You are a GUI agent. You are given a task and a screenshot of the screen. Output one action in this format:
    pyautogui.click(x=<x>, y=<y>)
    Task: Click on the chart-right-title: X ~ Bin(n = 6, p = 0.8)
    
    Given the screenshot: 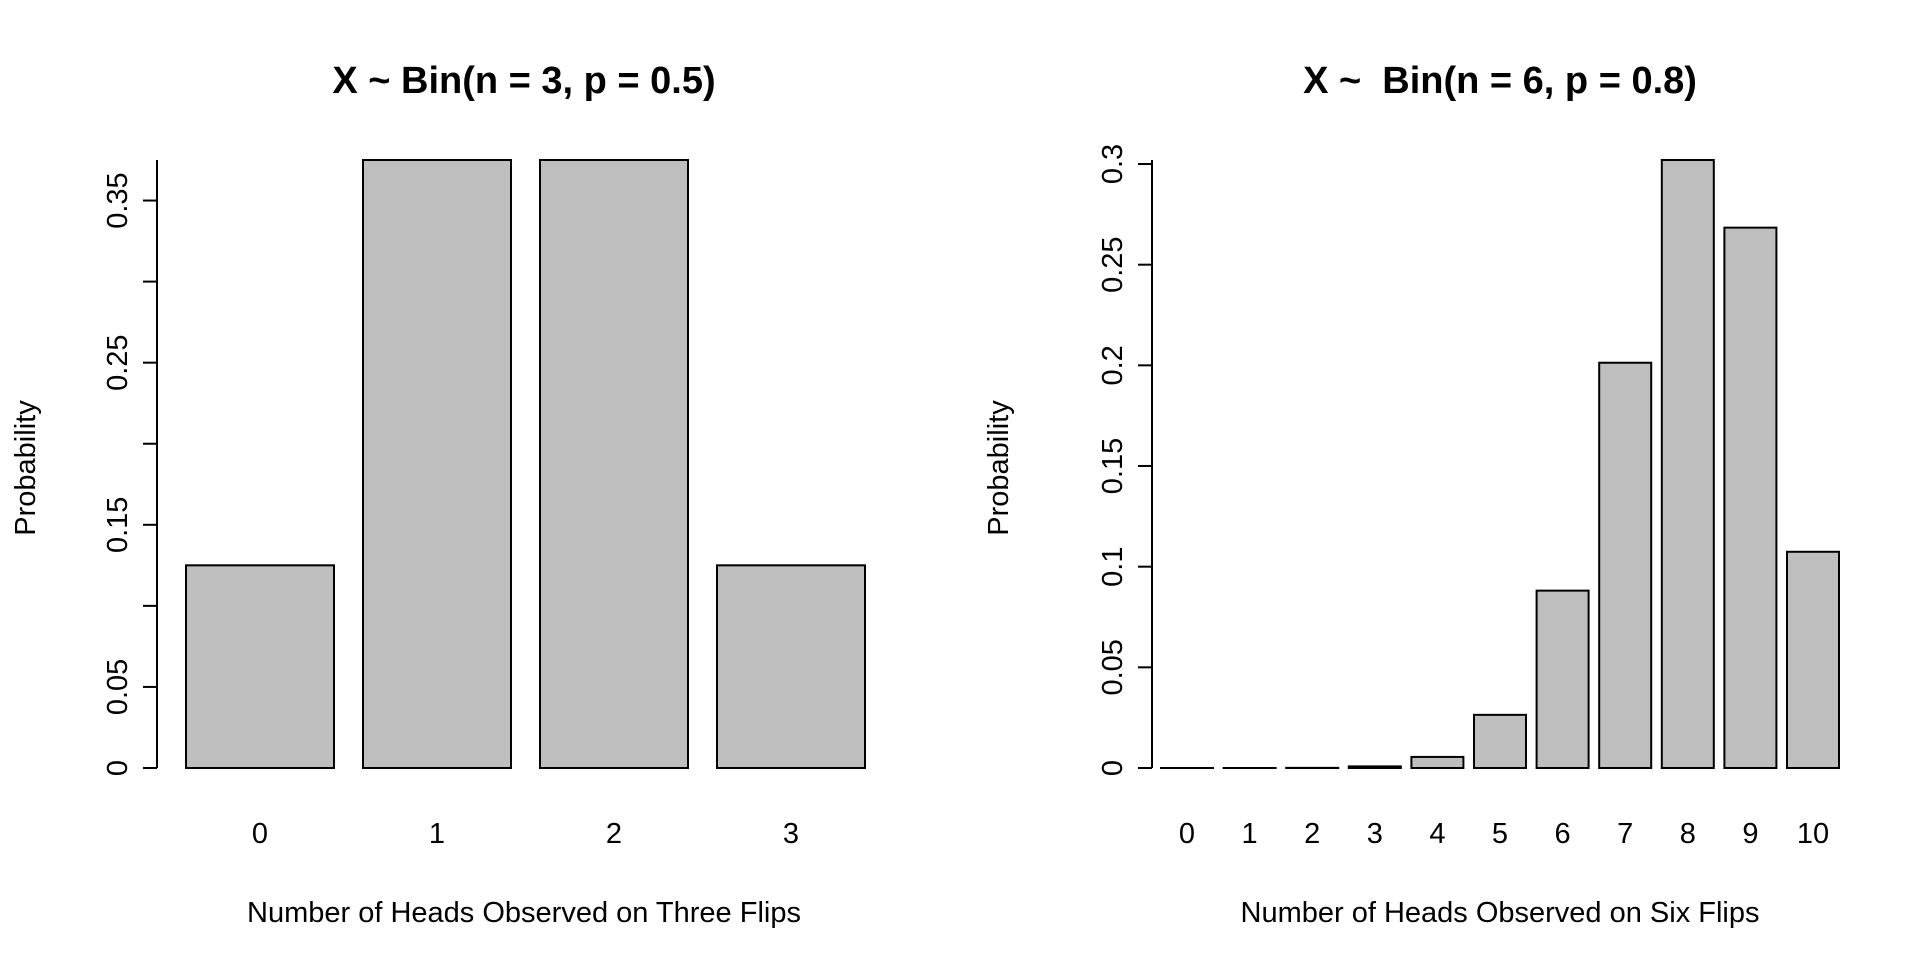 What is the action you would take?
    pyautogui.click(x=1500, y=81)
    